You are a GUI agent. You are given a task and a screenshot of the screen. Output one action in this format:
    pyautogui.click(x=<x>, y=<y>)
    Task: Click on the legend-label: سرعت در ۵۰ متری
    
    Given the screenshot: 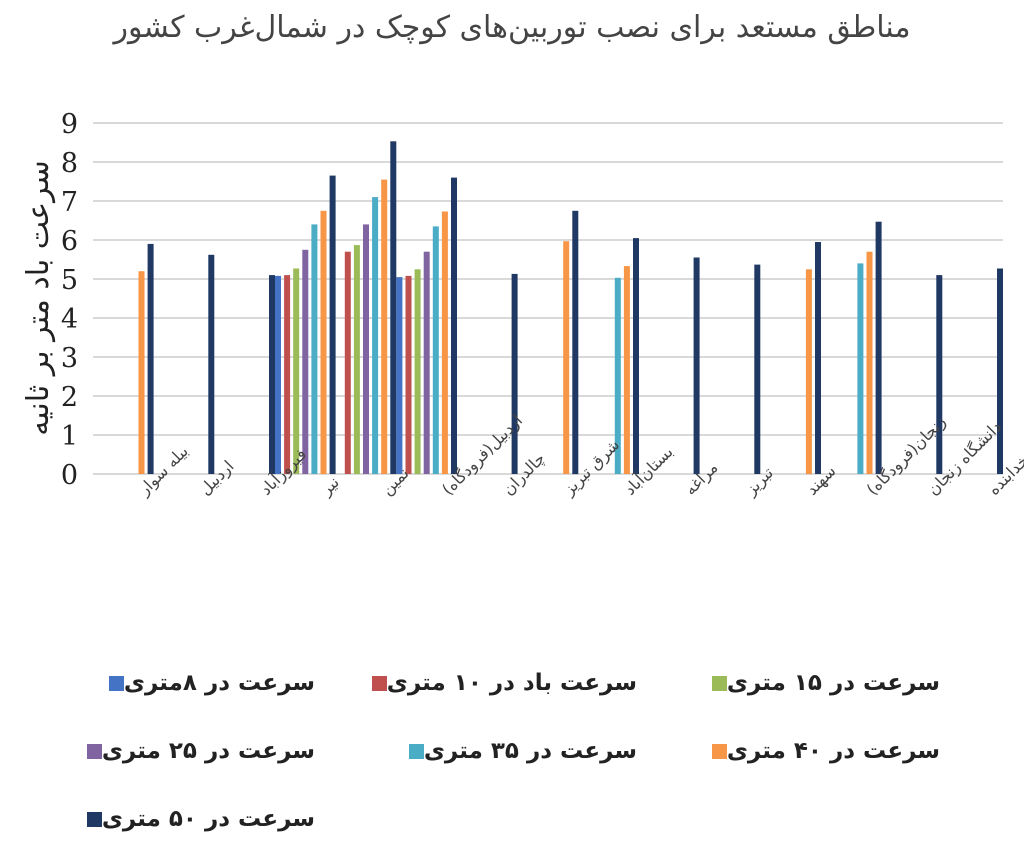 What is the action you would take?
    pyautogui.click(x=208, y=819)
    